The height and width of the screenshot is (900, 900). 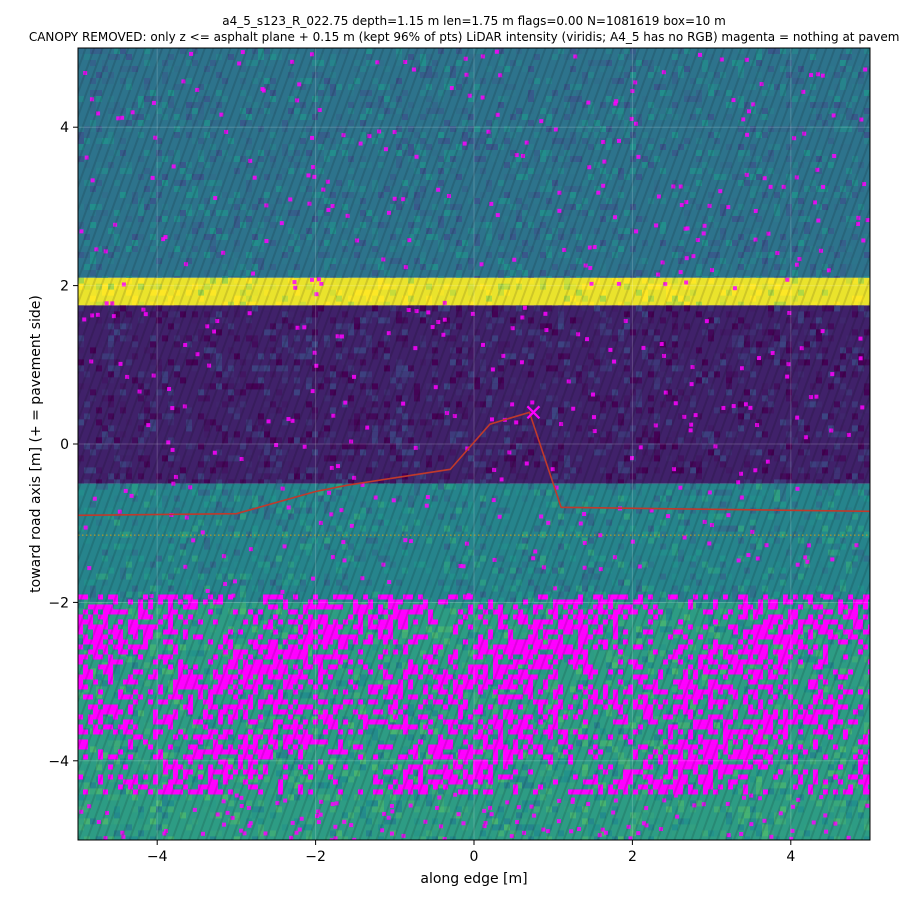 What do you see at coordinates (473, 879) in the screenshot?
I see `x-axis-label: along edge [m]` at bounding box center [473, 879].